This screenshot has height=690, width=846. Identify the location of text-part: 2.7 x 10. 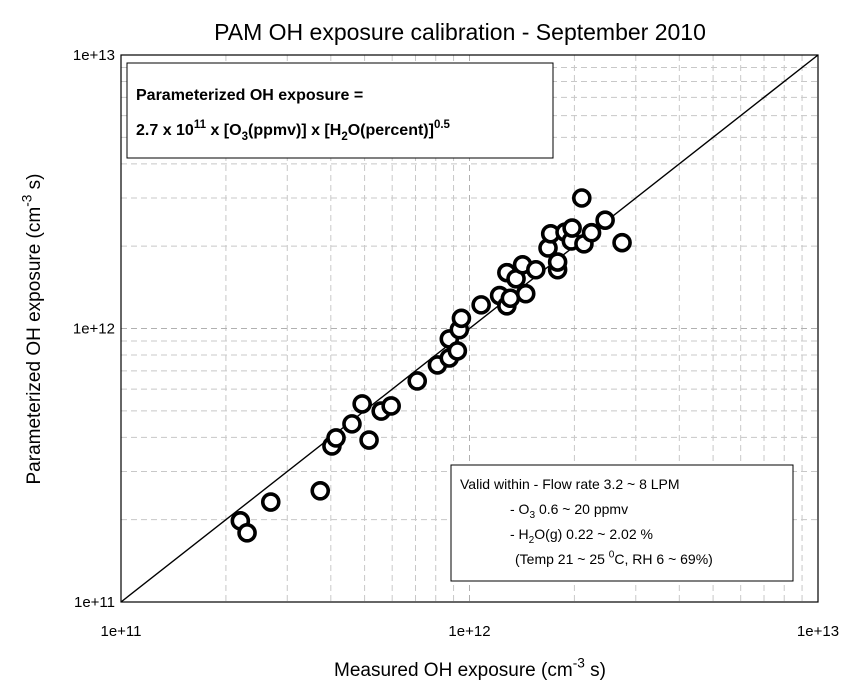
(165, 130).